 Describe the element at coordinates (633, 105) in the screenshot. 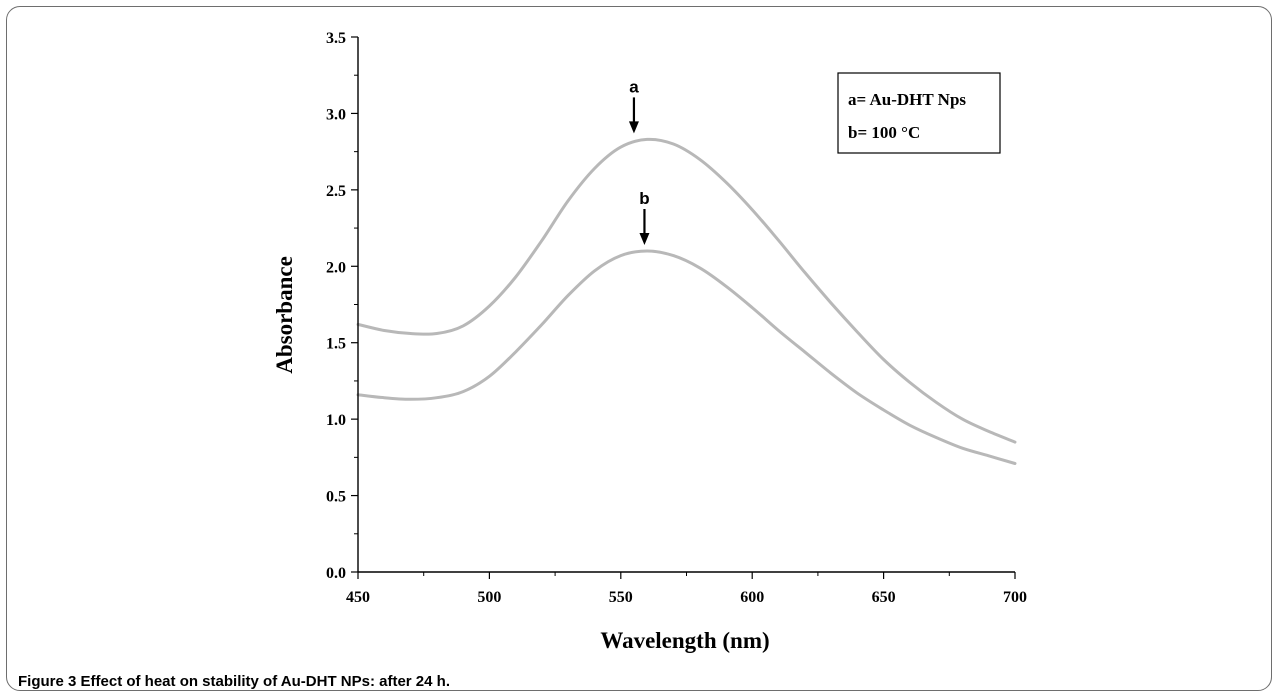

I see `annotation-a: a` at that location.